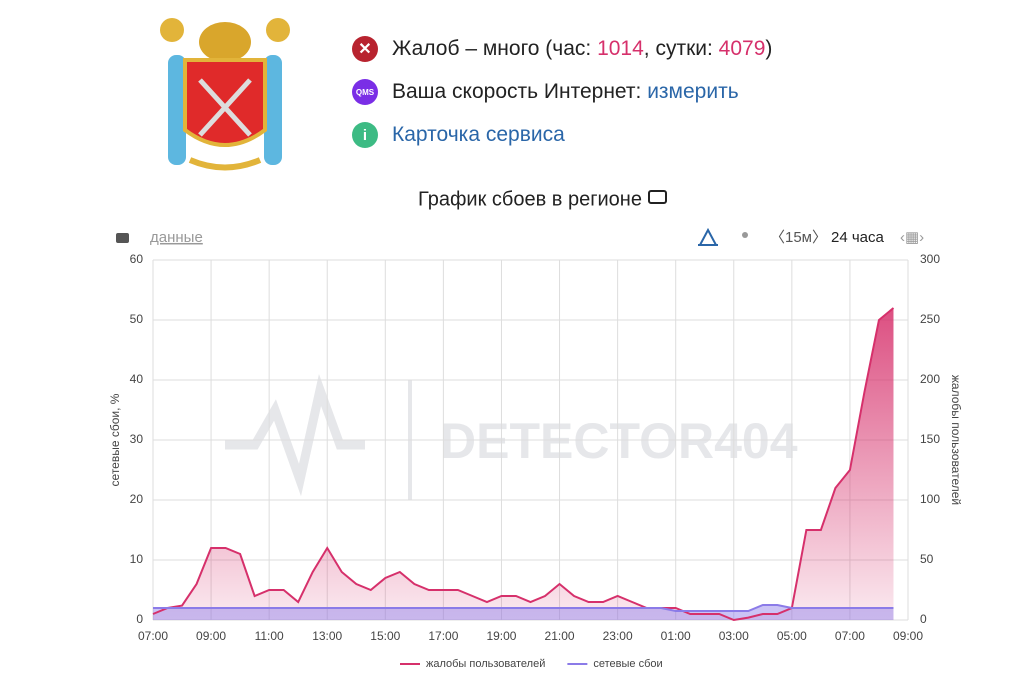 The width and height of the screenshot is (1014, 677). I want to click on y2-axis-title: жалобы пользователей, so click(956, 440).